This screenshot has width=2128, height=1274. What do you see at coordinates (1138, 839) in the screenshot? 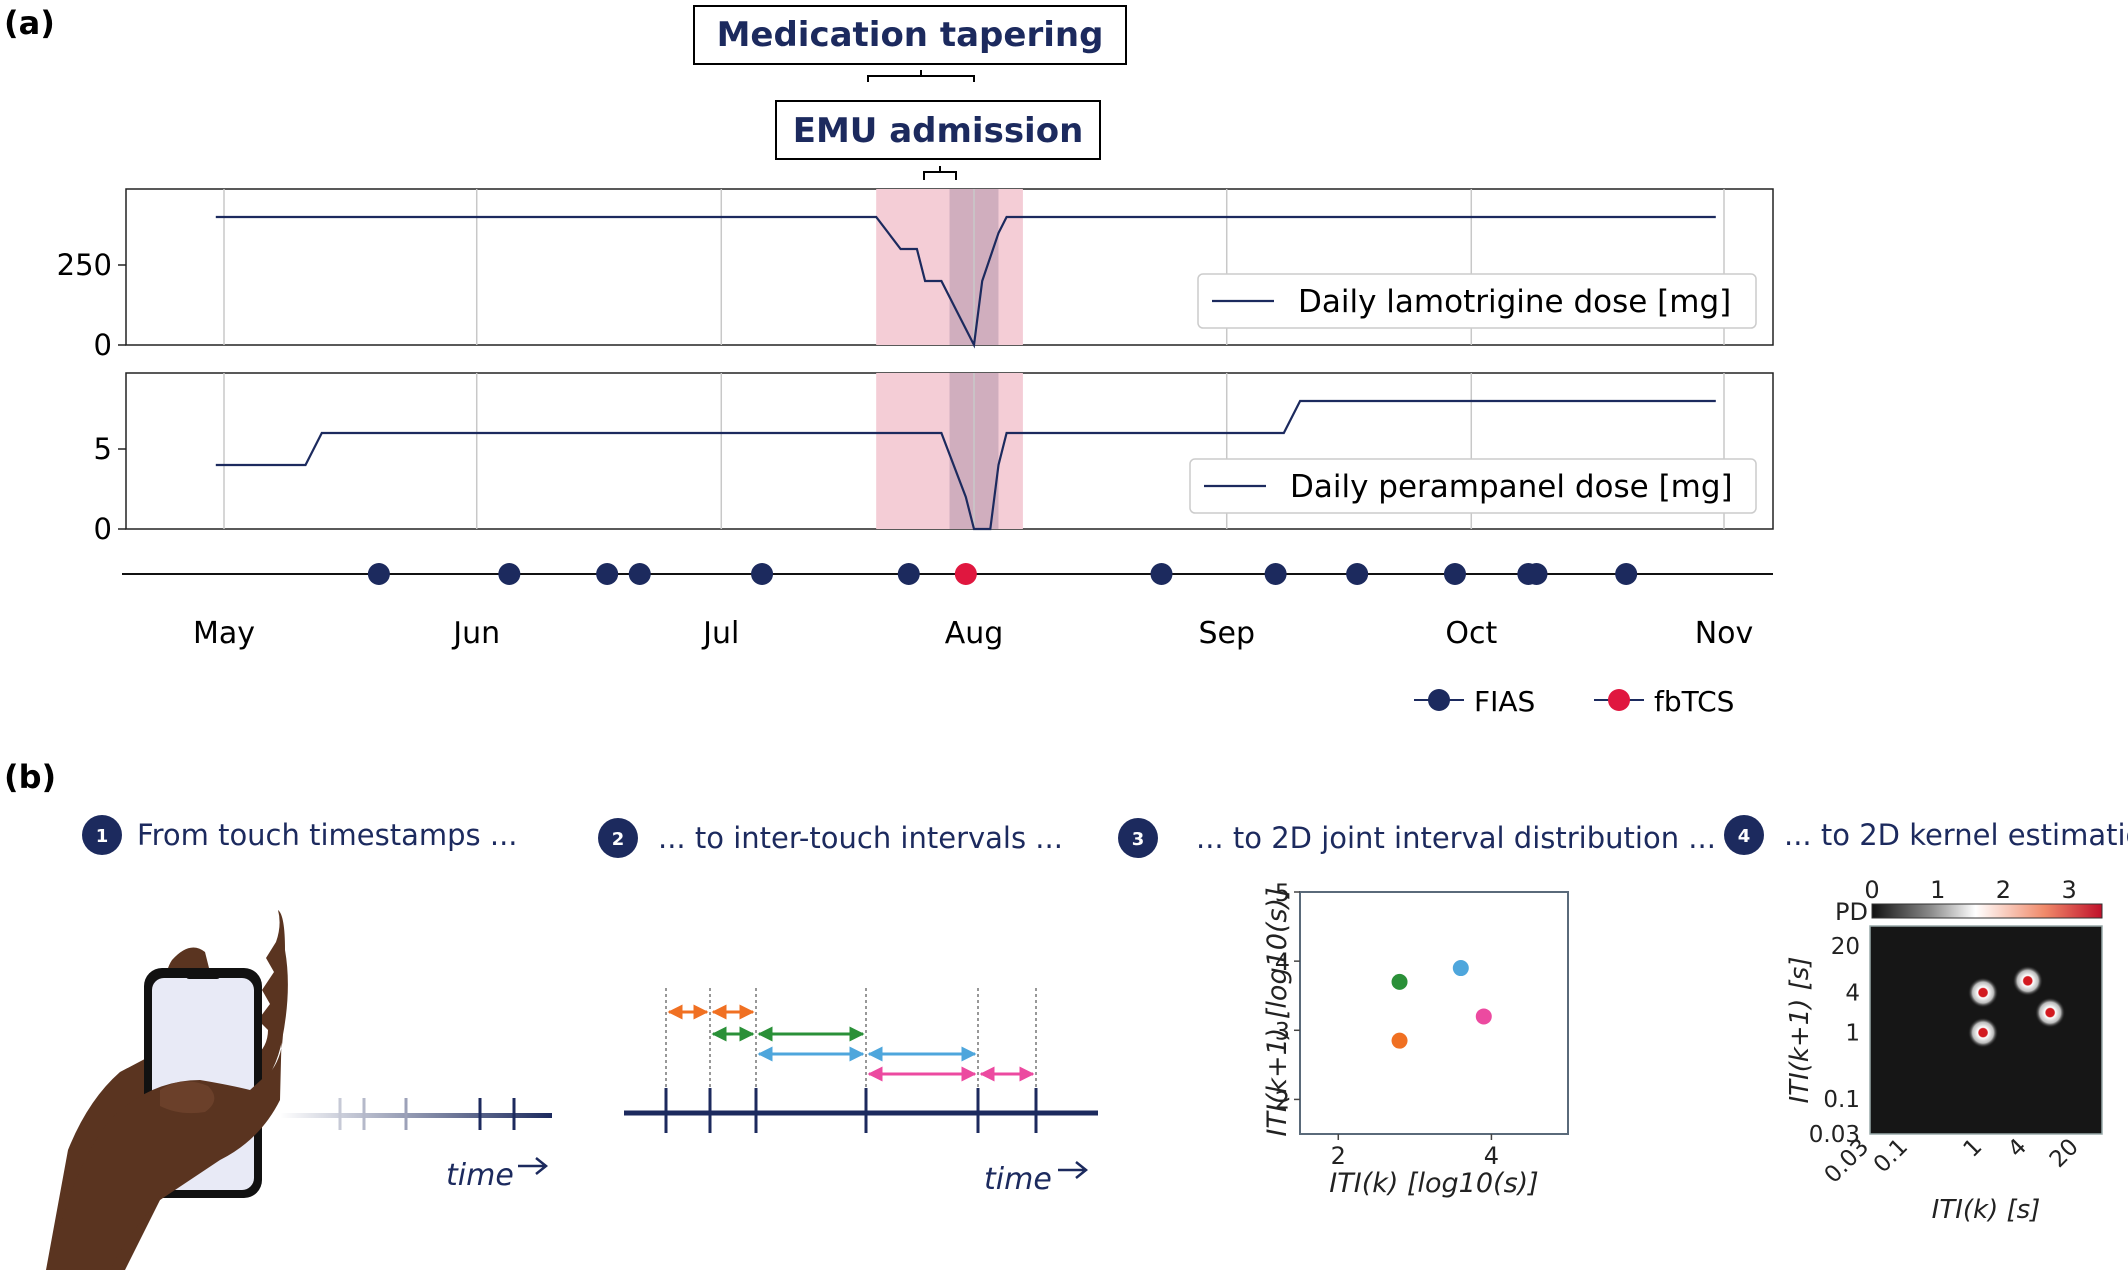
I see `step-3-number: 3` at bounding box center [1138, 839].